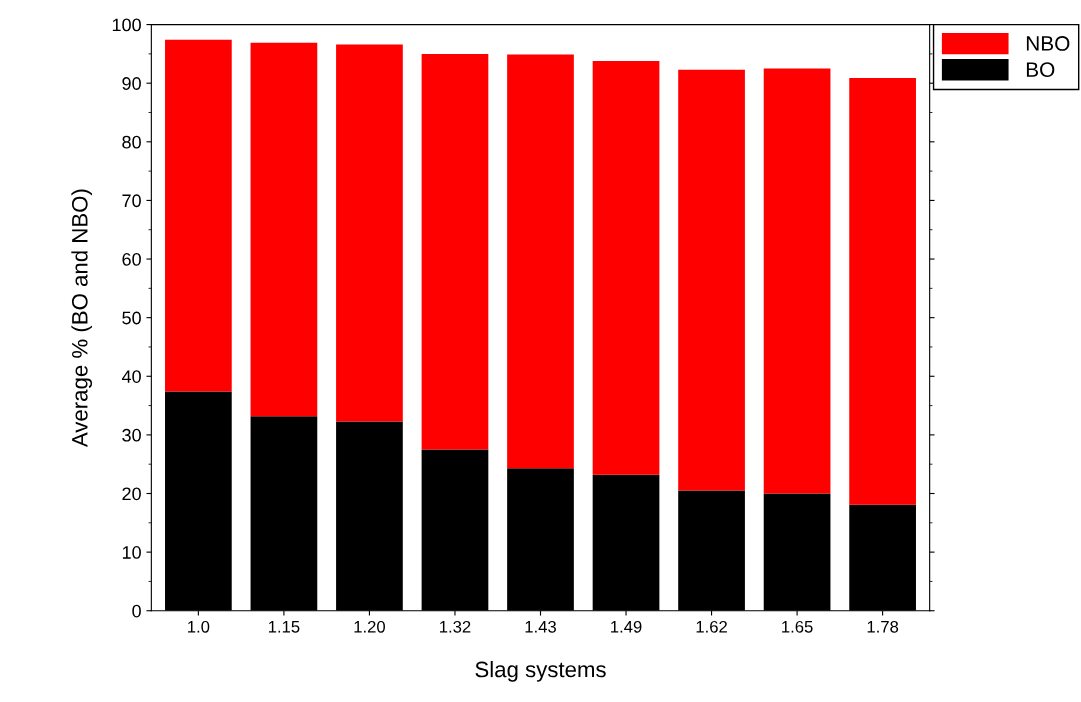 The width and height of the screenshot is (1081, 702). I want to click on x-tick-label: 1.49, so click(626, 626).